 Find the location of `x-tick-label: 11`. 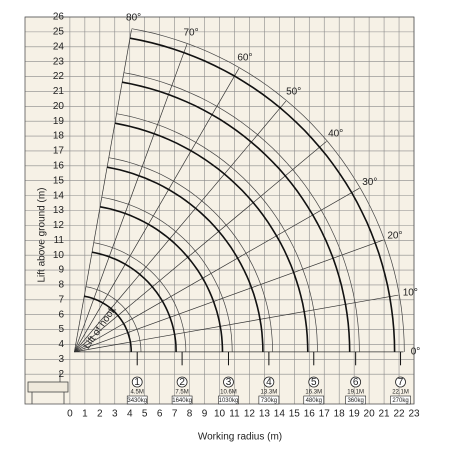

x-tick-label: 11 is located at coordinates (234, 414).